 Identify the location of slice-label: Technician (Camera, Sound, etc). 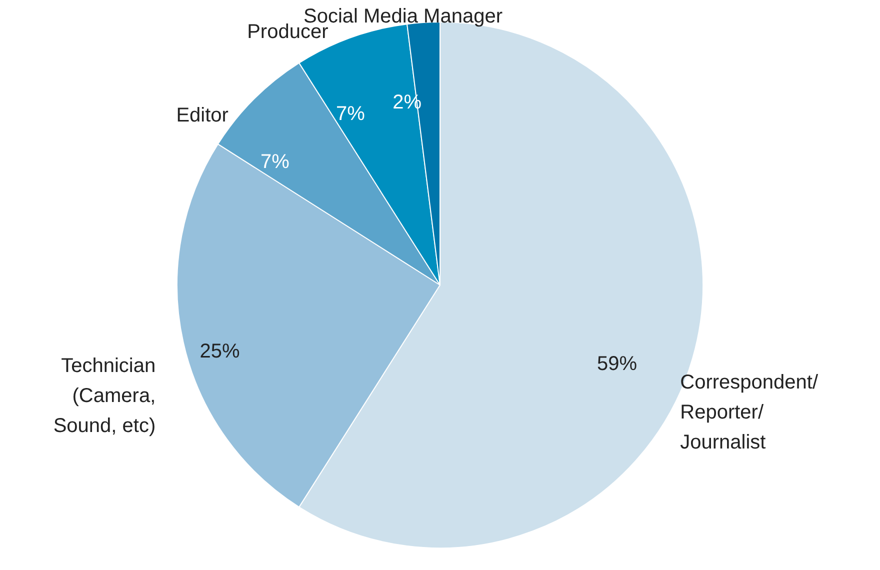
(104, 396).